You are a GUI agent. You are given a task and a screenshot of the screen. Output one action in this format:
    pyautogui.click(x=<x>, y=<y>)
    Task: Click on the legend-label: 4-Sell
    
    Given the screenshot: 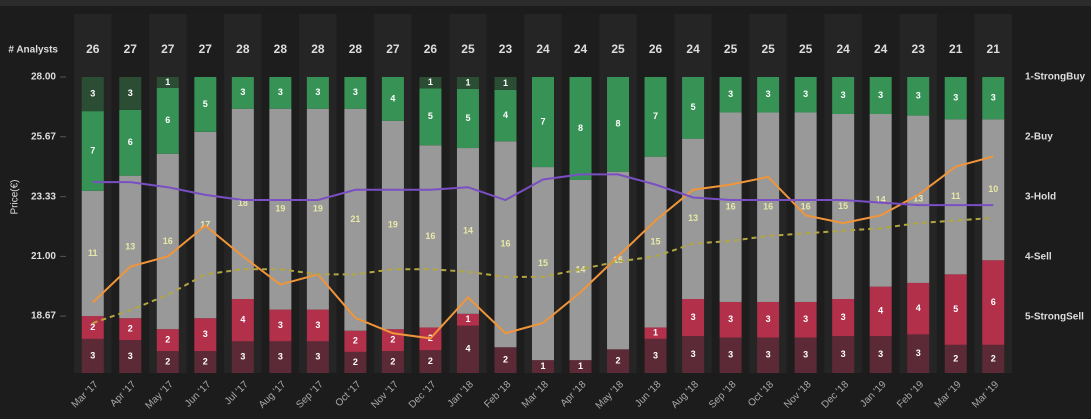 What is the action you would take?
    pyautogui.click(x=1038, y=257)
    